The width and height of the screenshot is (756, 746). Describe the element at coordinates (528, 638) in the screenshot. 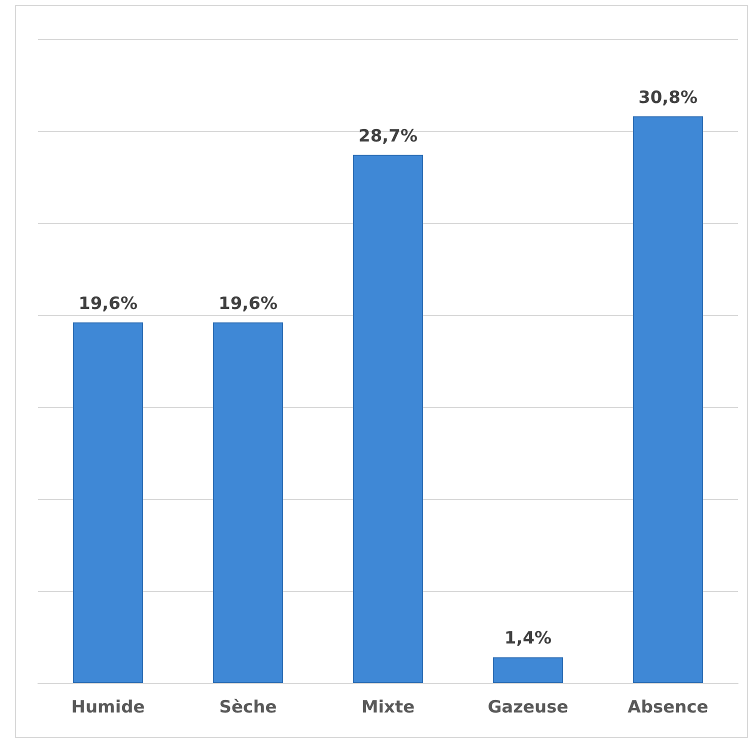

I see `data-label: 1,4%` at that location.